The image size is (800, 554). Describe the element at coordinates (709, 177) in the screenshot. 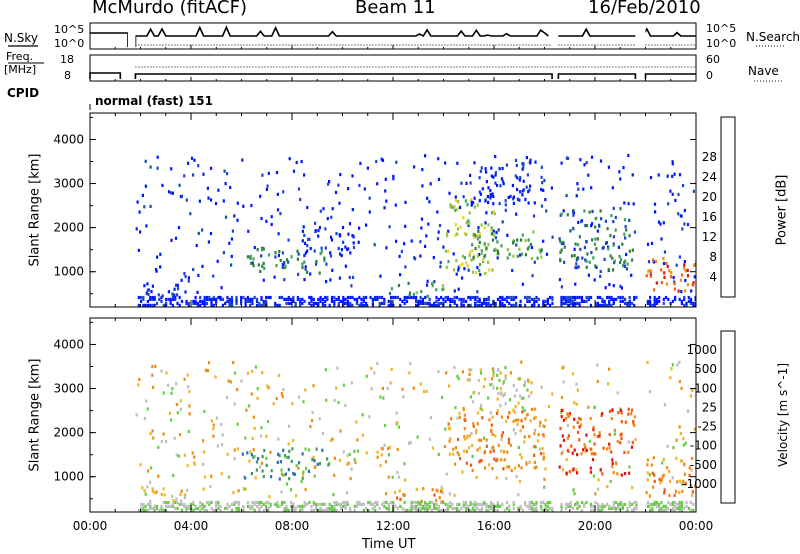

I see `colorbar-tick-label: 24` at that location.